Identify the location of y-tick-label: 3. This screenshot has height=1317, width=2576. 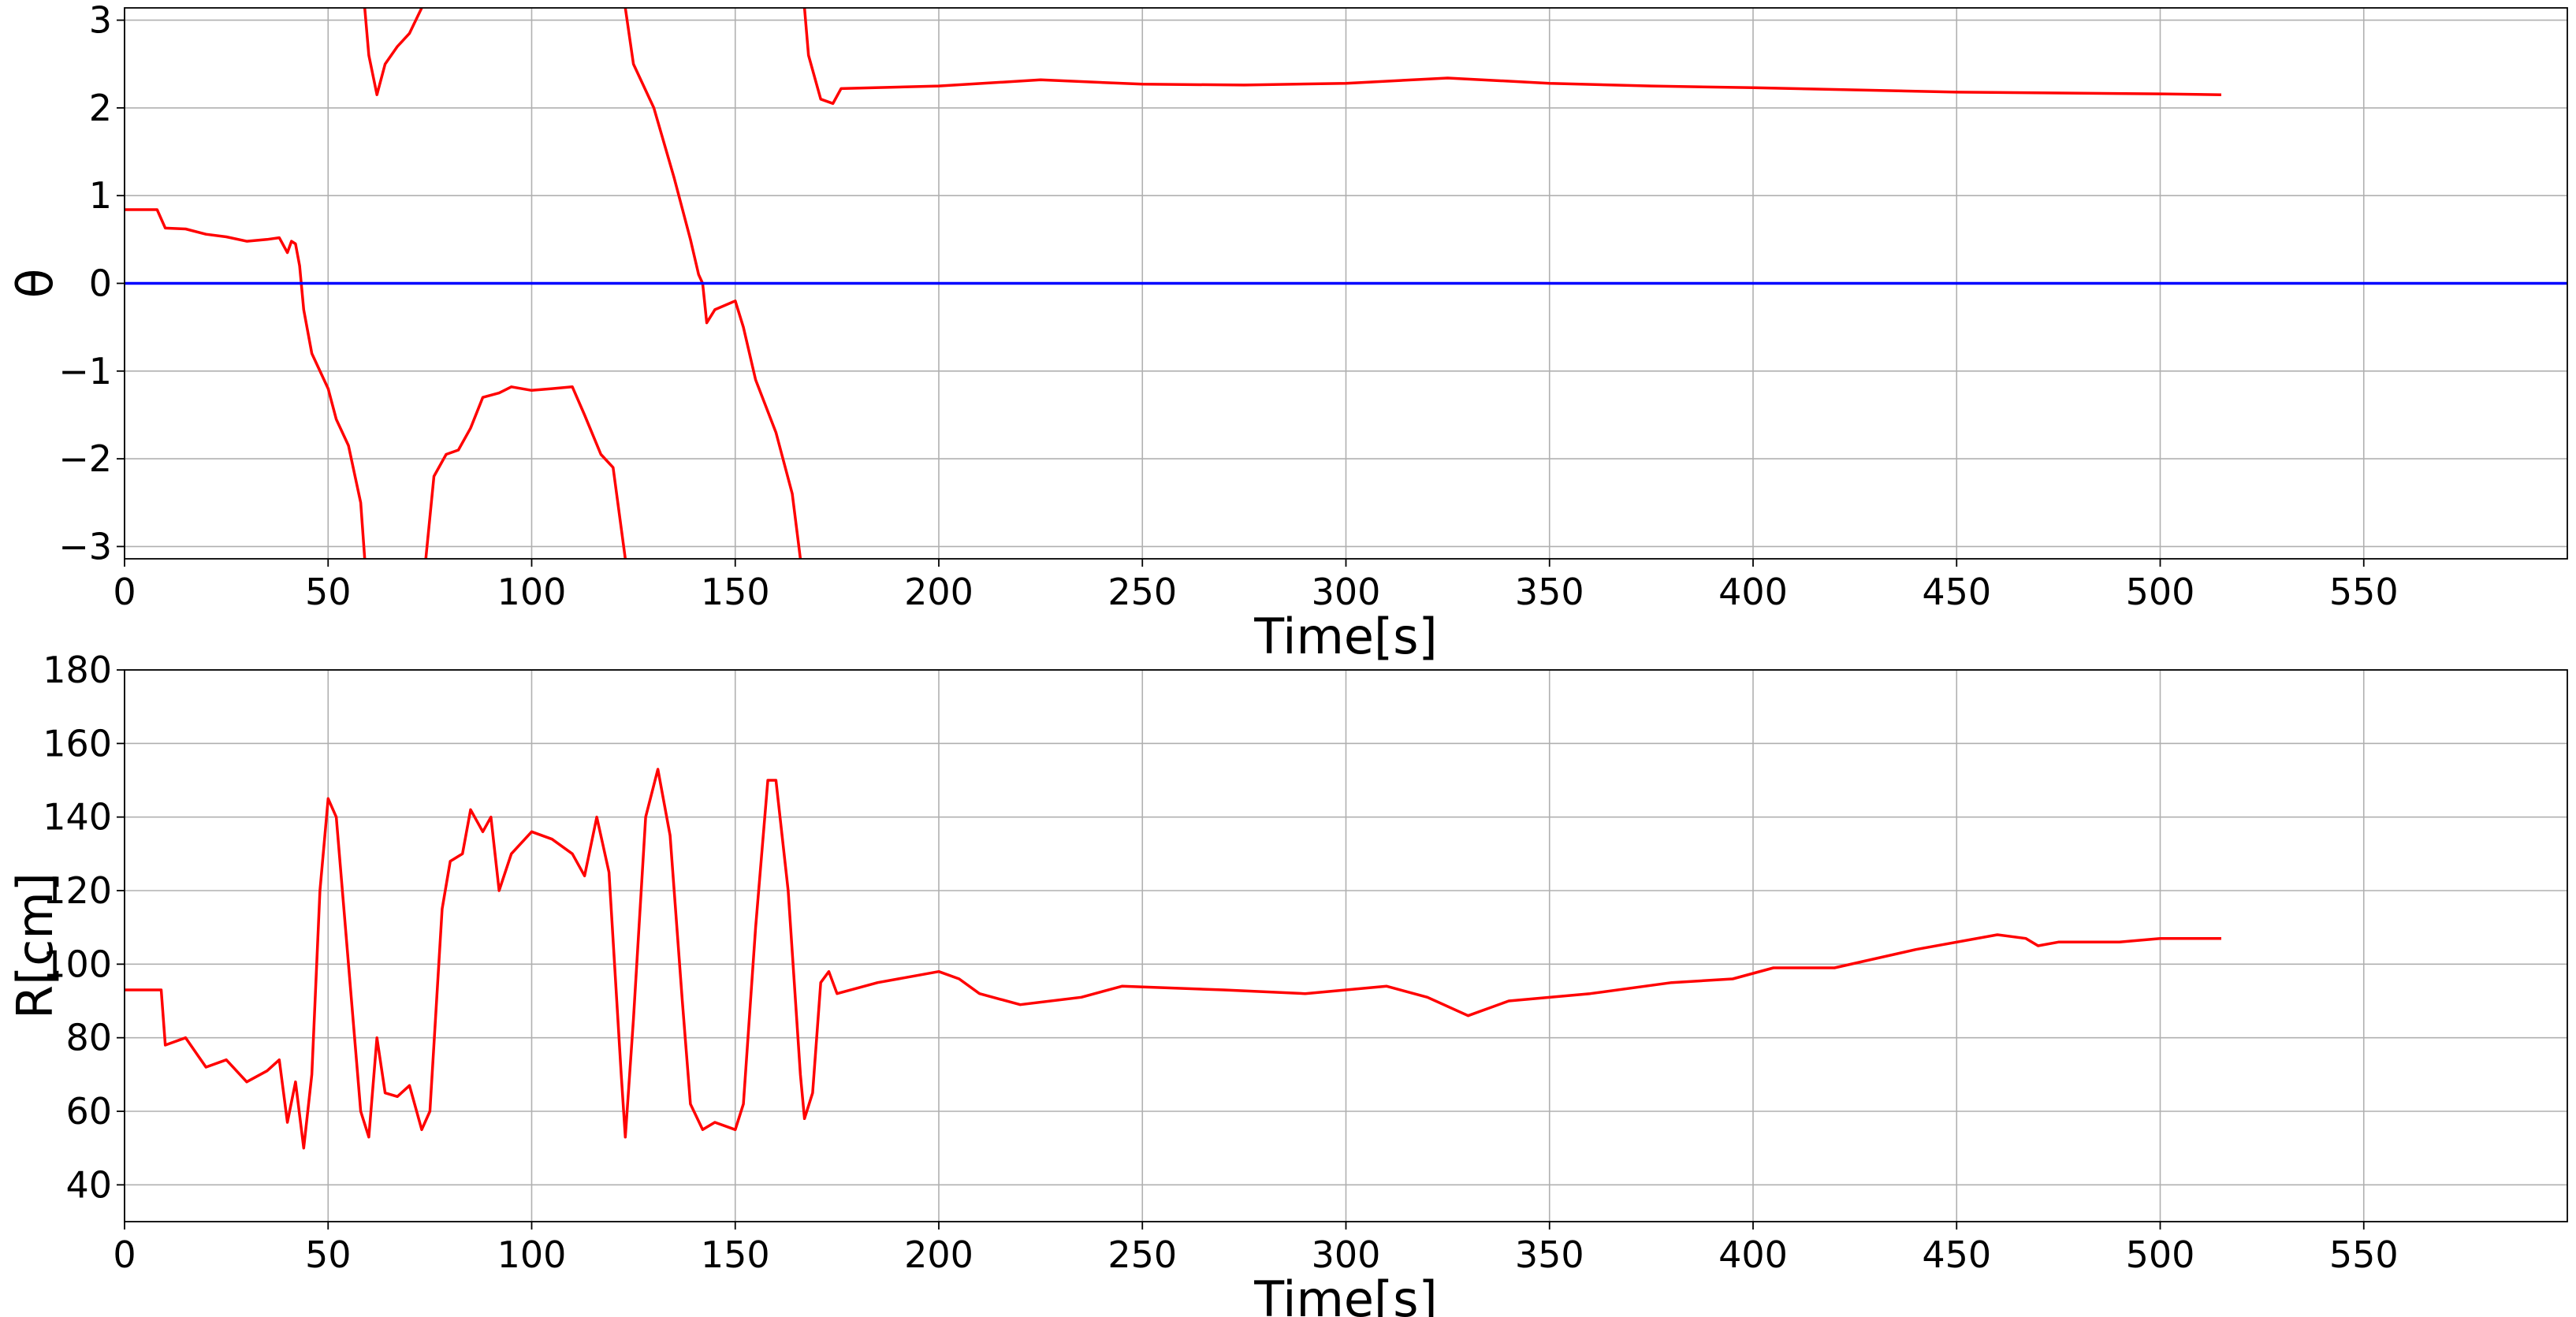
(100, 21).